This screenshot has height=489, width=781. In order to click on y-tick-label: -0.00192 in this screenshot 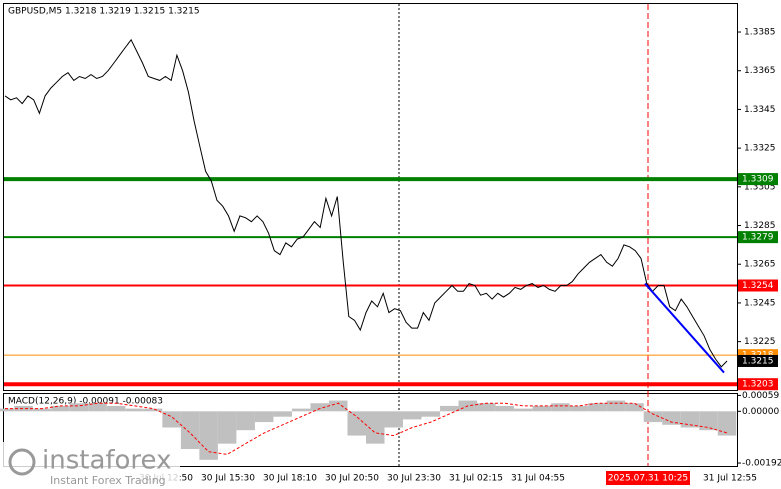, I will do `click(761, 464)`.